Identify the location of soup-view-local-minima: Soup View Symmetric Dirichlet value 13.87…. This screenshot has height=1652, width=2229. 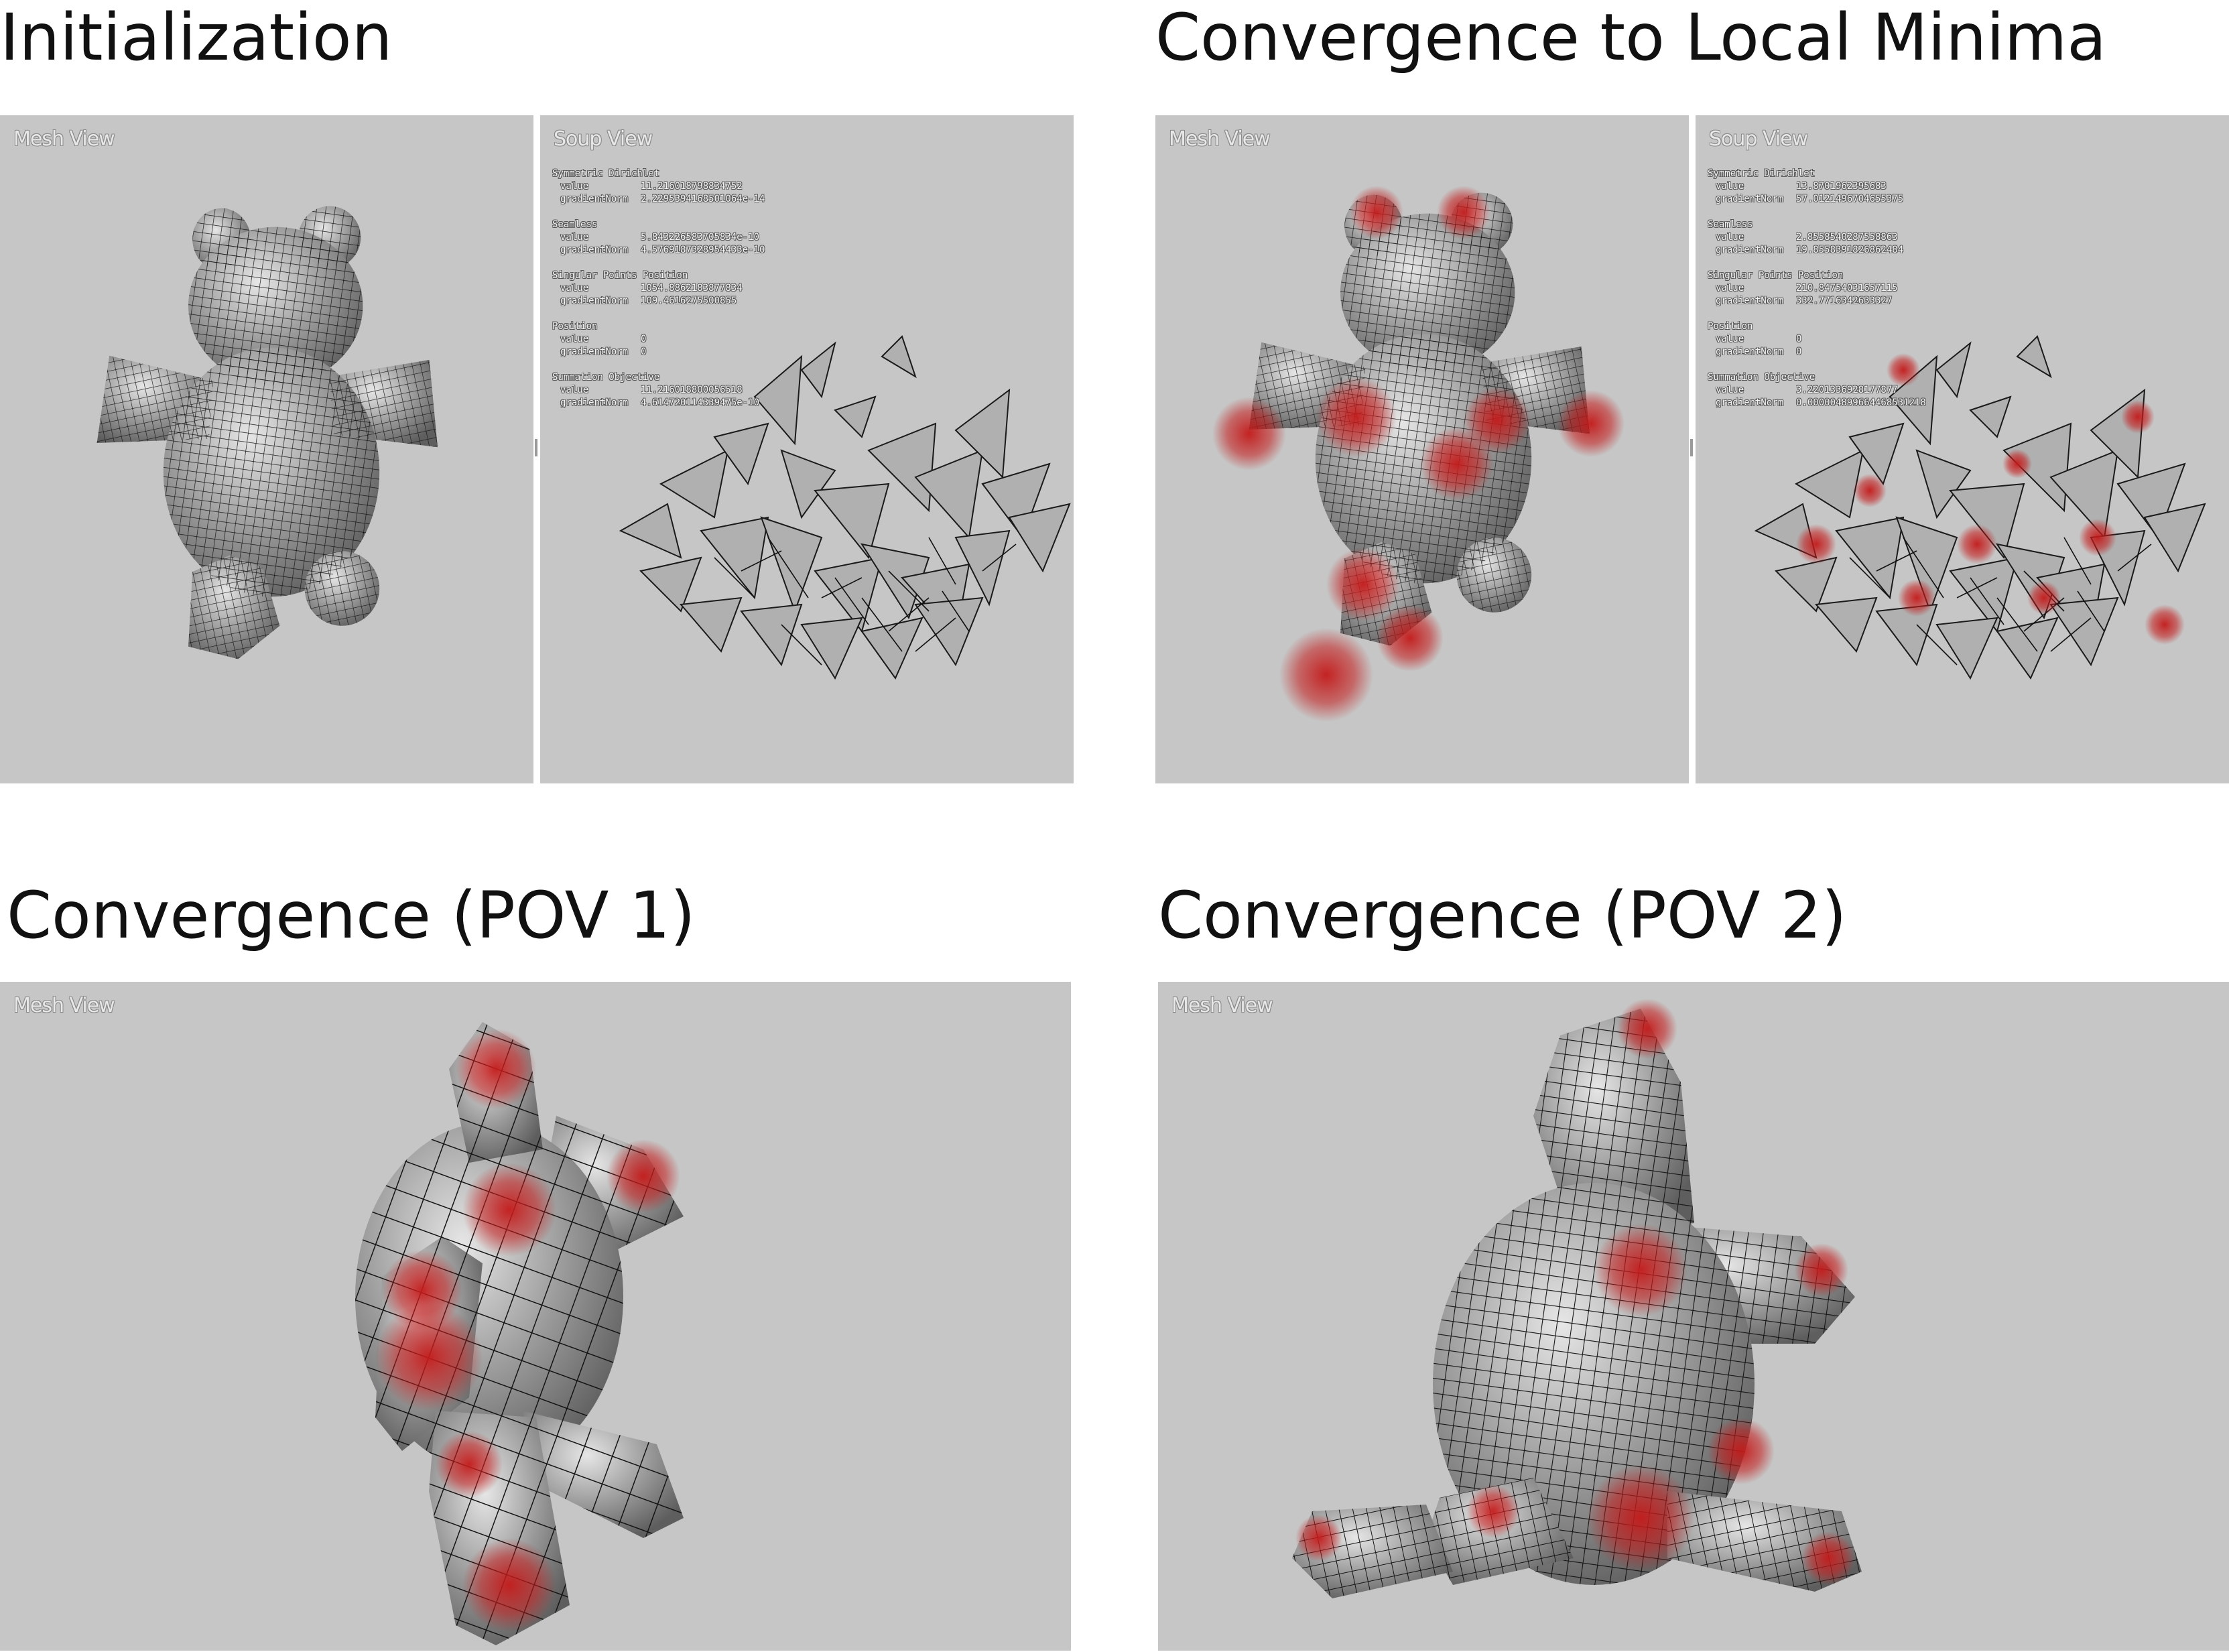
(1962, 449).